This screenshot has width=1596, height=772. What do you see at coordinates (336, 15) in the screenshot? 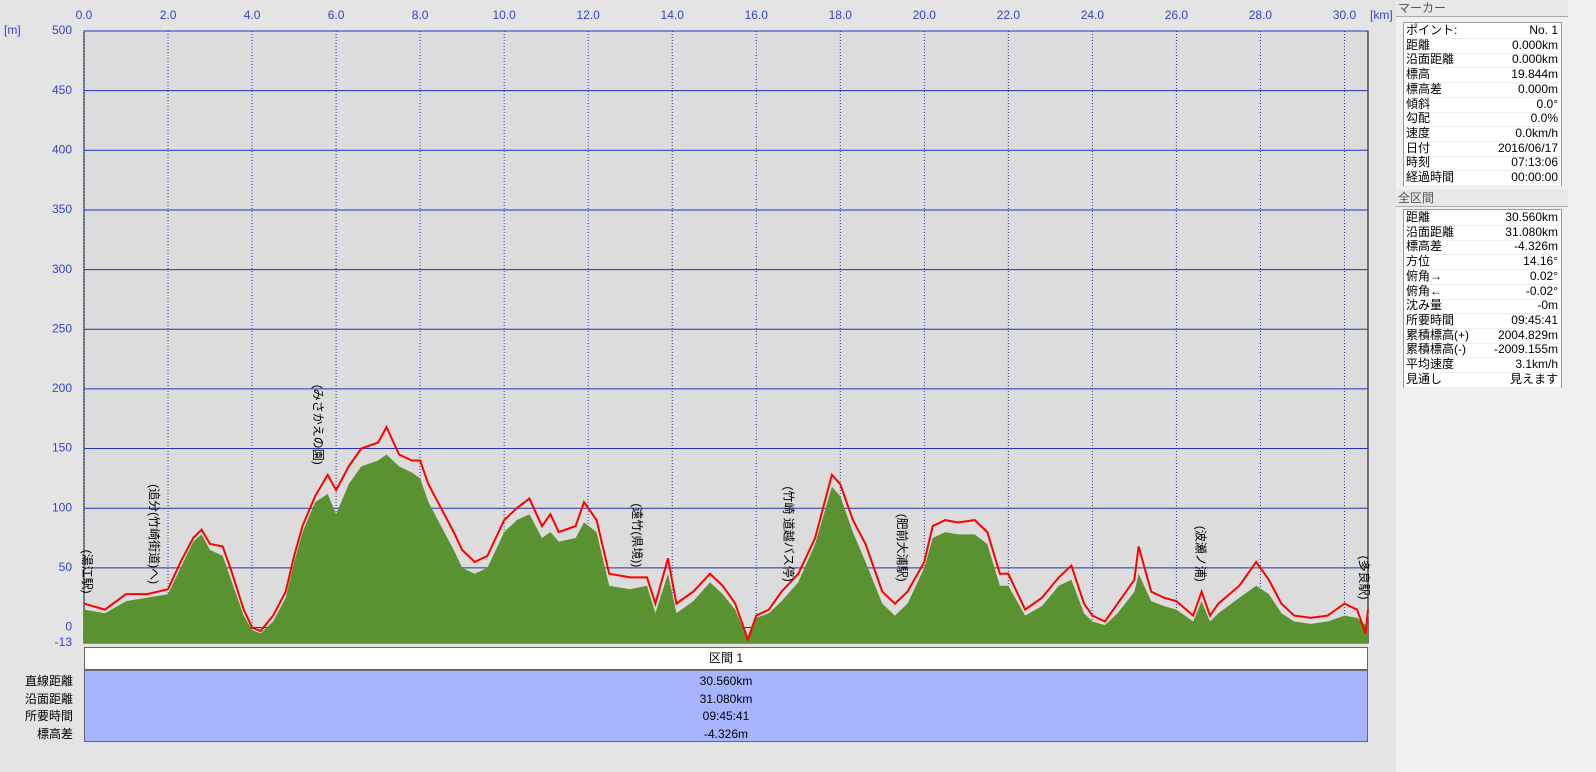
I see `x-tick-label: 6.0` at bounding box center [336, 15].